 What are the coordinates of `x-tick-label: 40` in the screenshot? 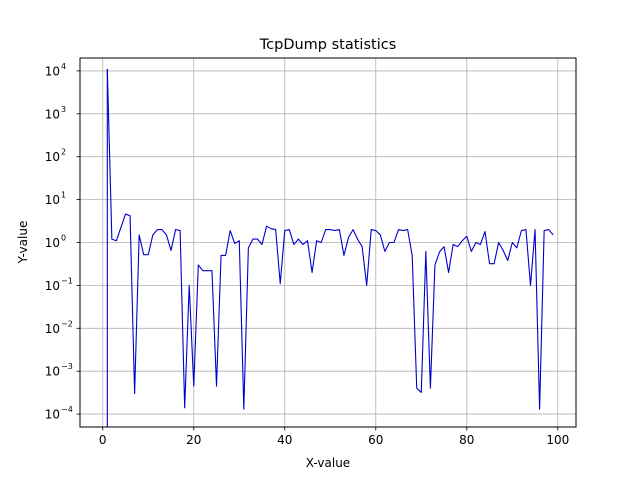 It's located at (284, 440).